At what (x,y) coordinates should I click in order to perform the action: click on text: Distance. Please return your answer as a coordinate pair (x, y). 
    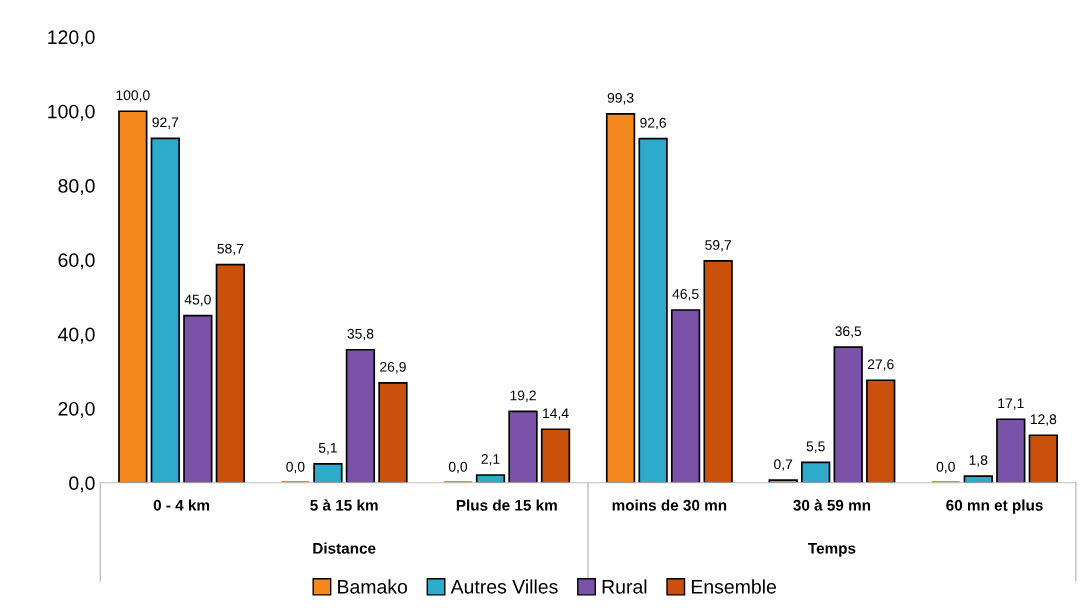
    Looking at the image, I should click on (344, 548).